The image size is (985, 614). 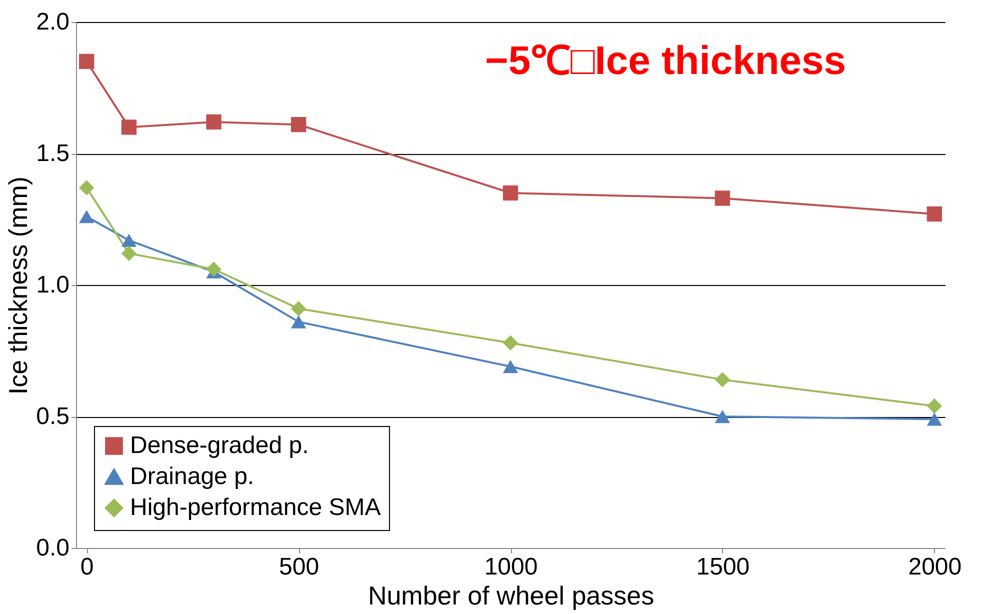 What do you see at coordinates (53, 548) in the screenshot?
I see `y-tick-label: 0.0` at bounding box center [53, 548].